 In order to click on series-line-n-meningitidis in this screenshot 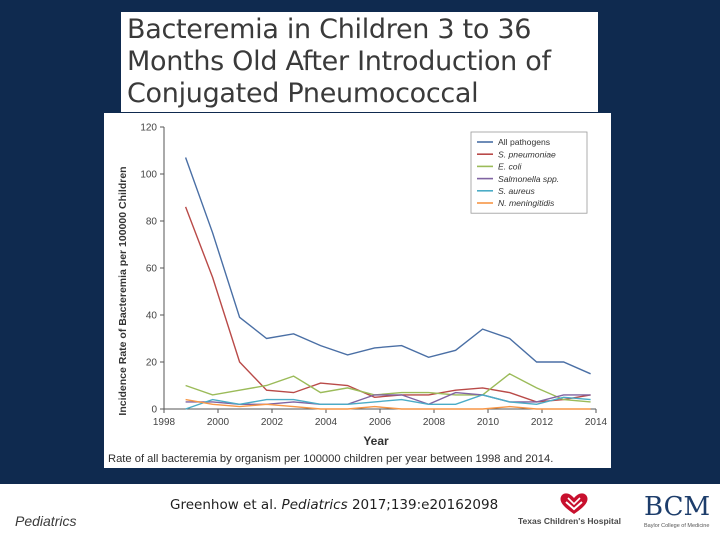, I will do `click(388, 404)`.